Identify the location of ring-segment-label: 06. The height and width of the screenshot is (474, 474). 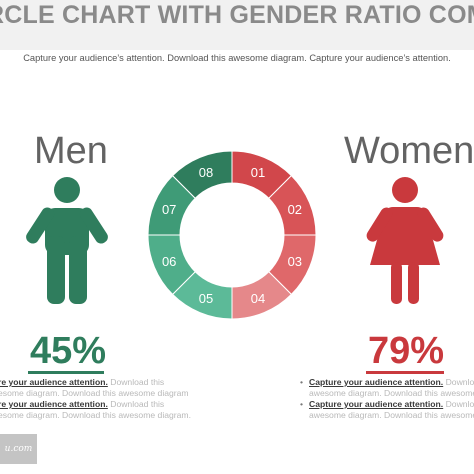
(169, 261).